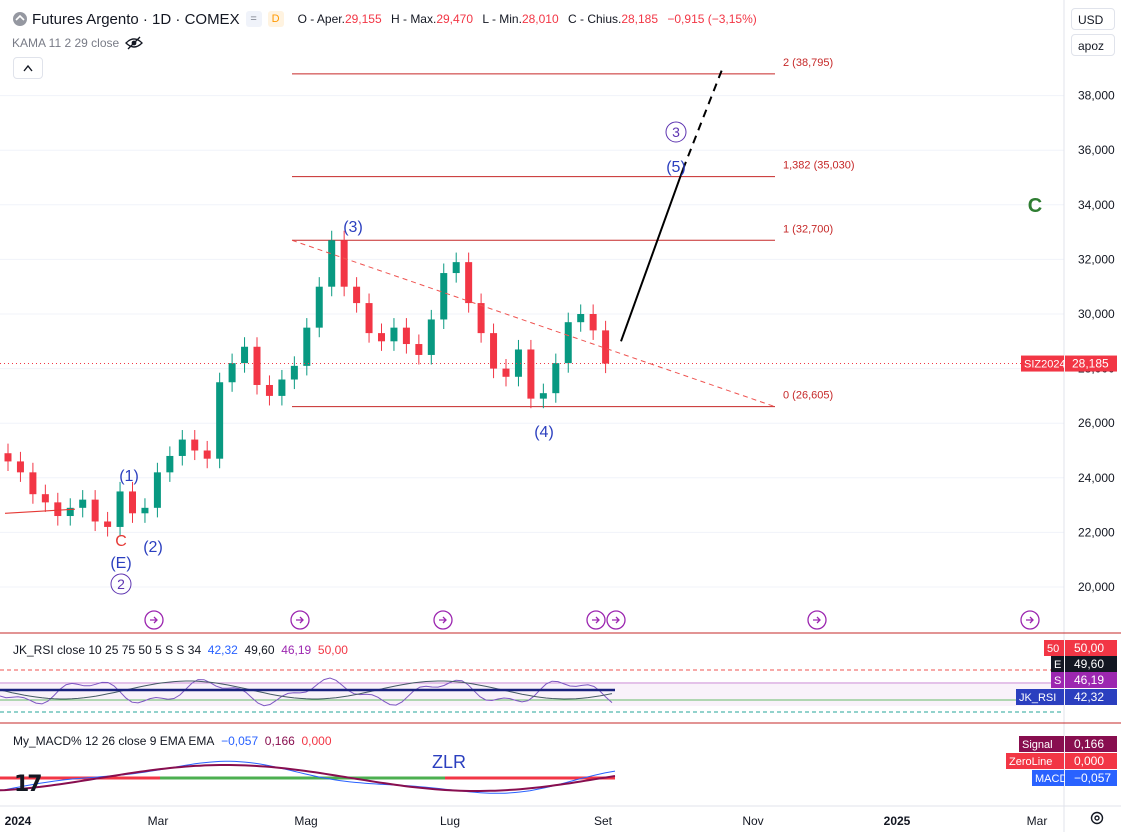 This screenshot has width=1121, height=832. I want to click on symbol-title: Futures Argento · 1D · COMEX, so click(136, 19).